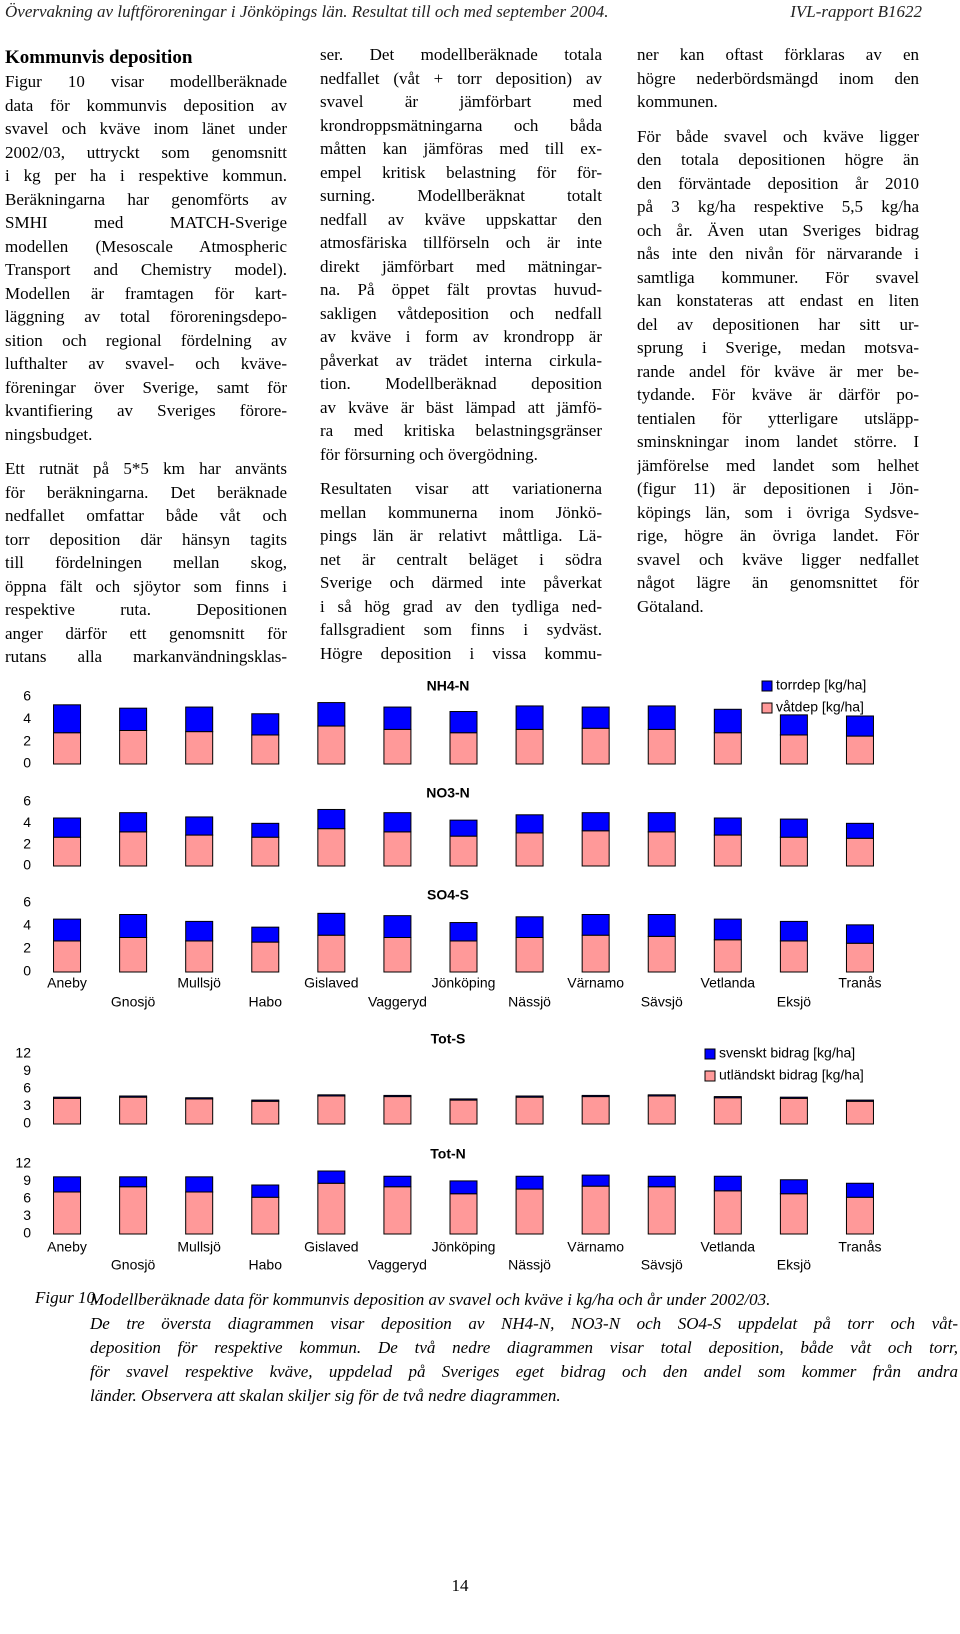  Describe the element at coordinates (146, 387) in the screenshot. I see `text-line: föreningar över Sverige, samt för` at that location.